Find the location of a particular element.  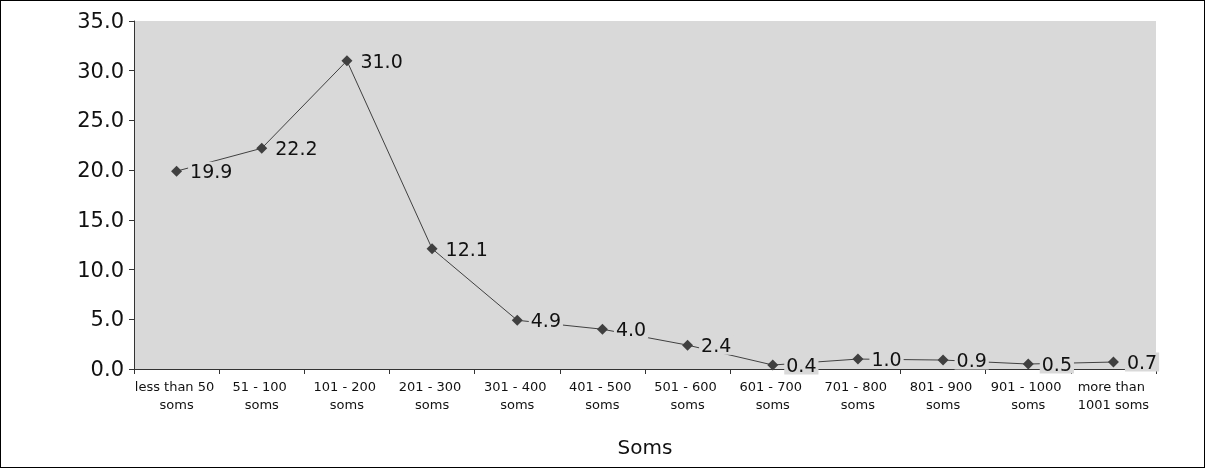

data-label: 19.9 is located at coordinates (211, 171).